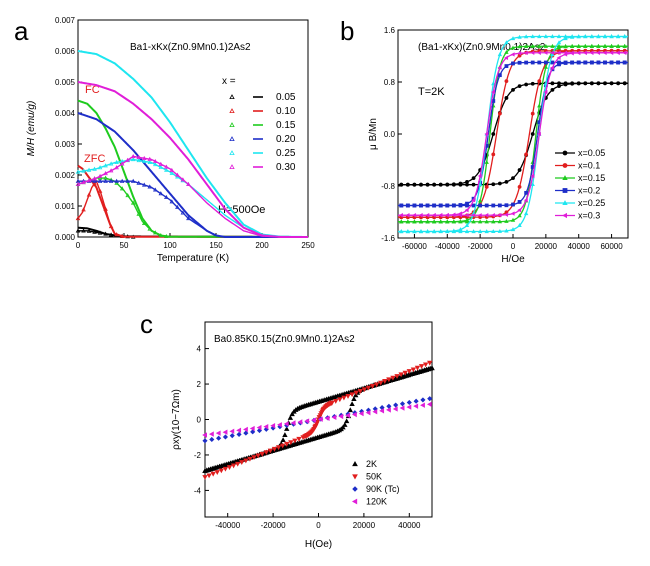 The height and width of the screenshot is (566, 650). What do you see at coordinates (232, 167) in the screenshot?
I see `legend-marker-zfc-a` at bounding box center [232, 167].